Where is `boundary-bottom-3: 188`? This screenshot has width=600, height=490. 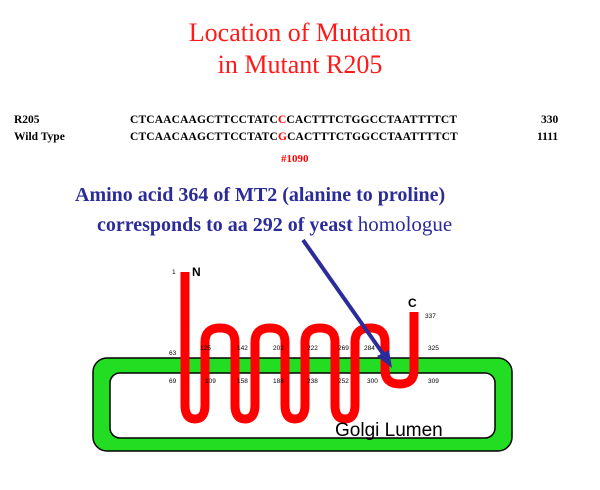 boundary-bottom-3: 188 is located at coordinates (278, 381).